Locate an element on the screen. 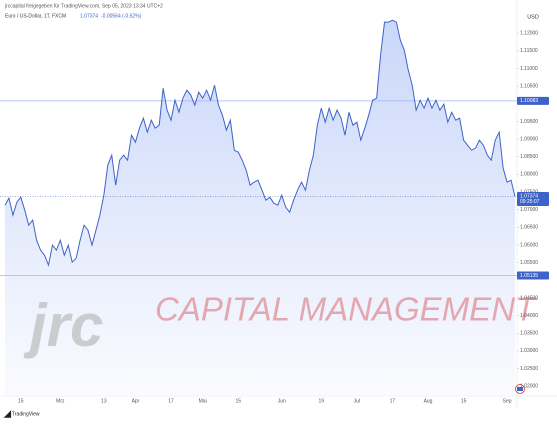 The height and width of the screenshot is (426, 557). legend-symbol: Euro / US-Dollar, 1T, FXCM is located at coordinates (35, 16).